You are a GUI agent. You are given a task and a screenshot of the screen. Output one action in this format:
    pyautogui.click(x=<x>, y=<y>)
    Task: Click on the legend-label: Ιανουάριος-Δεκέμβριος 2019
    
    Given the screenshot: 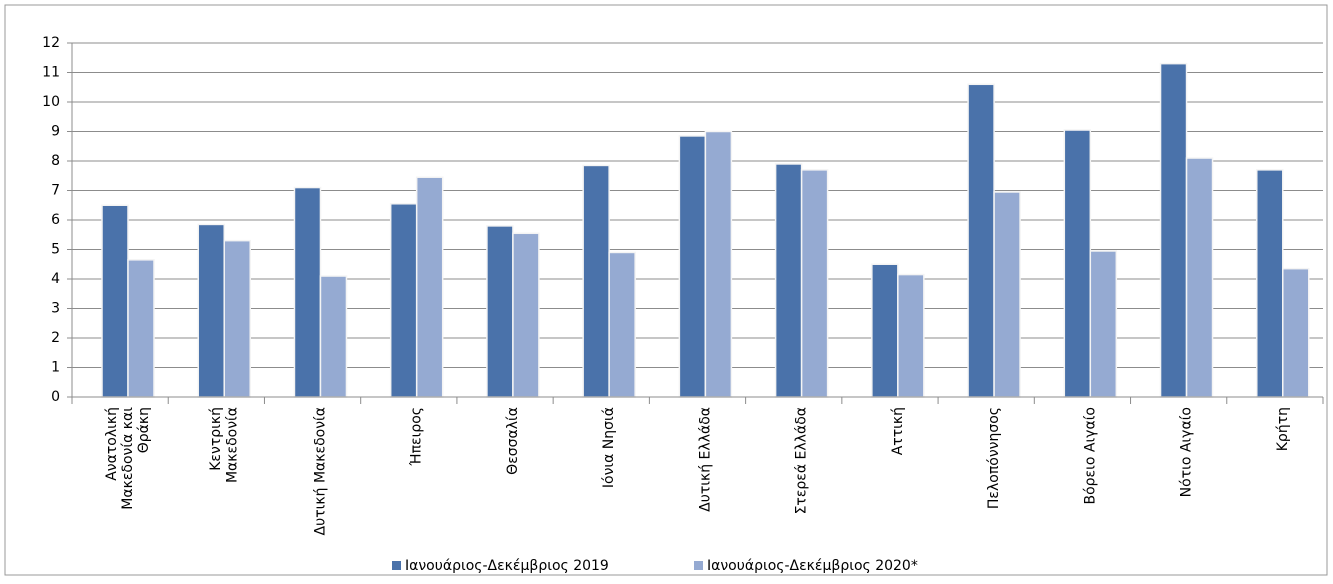 What is the action you would take?
    pyautogui.click(x=507, y=566)
    